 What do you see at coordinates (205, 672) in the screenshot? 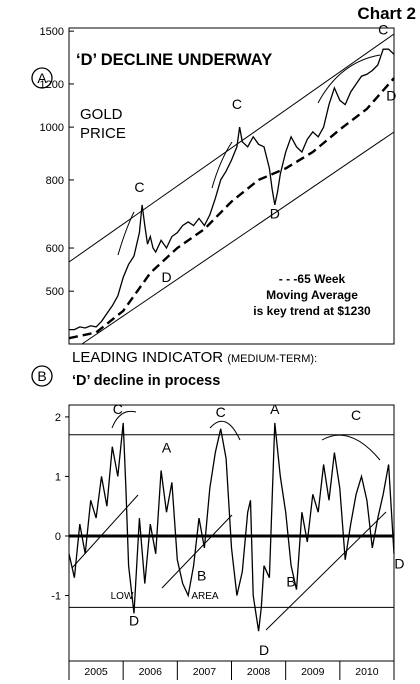
I see `x-axis-year-label: 2007` at bounding box center [205, 672].